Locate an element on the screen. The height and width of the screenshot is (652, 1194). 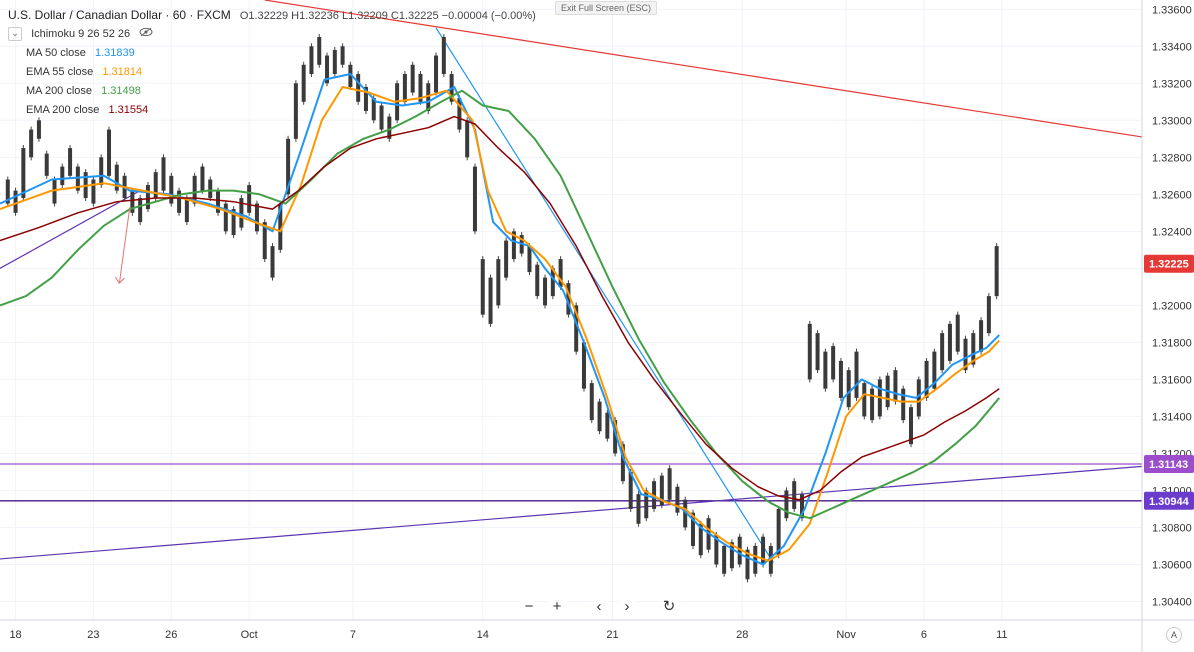
y-tick-label: 1.31600 is located at coordinates (1172, 380).